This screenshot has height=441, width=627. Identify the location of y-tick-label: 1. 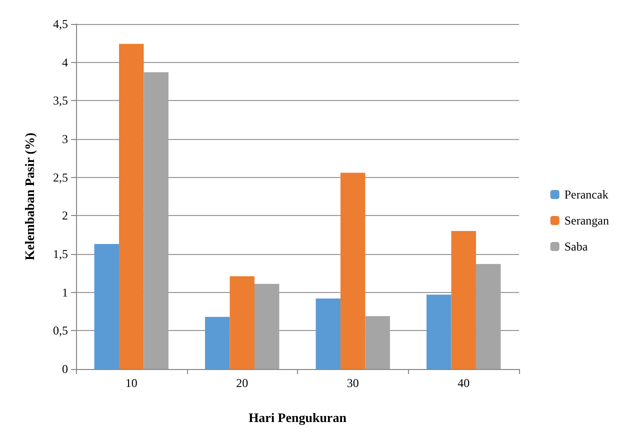
(65, 292).